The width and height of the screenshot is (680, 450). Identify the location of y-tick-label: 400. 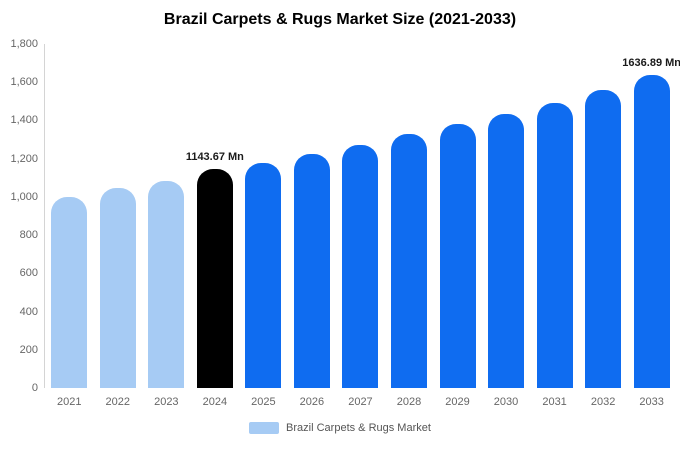
(28, 311).